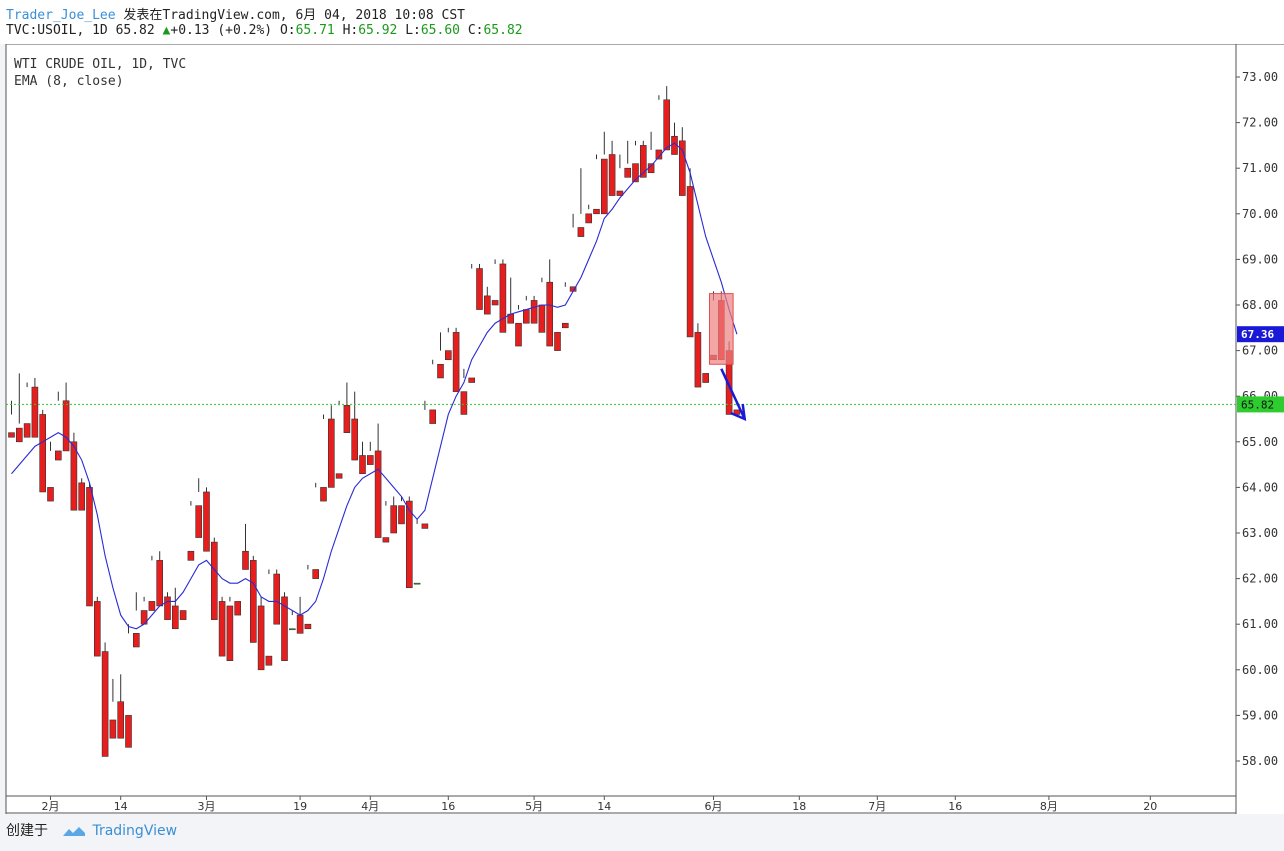  I want to click on last-price-badge, so click(1260, 404).